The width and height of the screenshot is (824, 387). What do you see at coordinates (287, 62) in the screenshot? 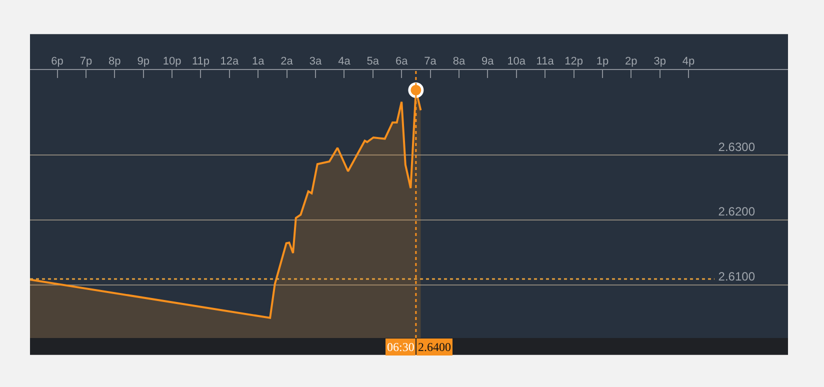
I see `x-tick-label: 2a` at bounding box center [287, 62].